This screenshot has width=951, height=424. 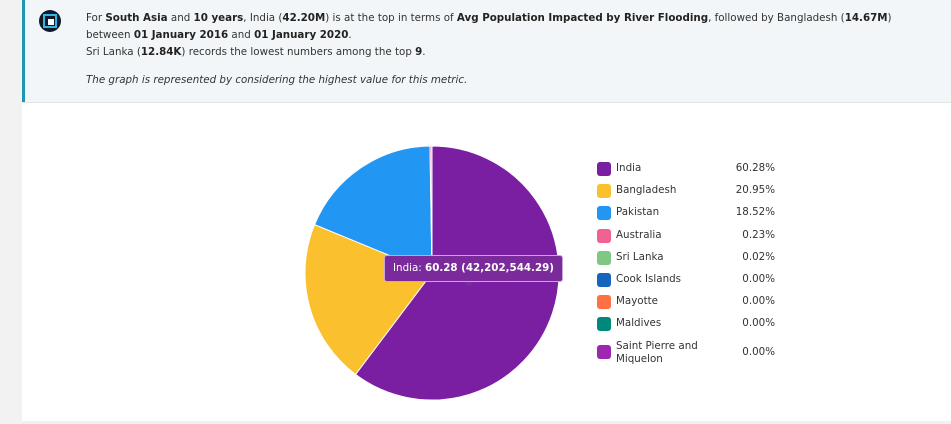 What do you see at coordinates (637, 301) in the screenshot?
I see `legend-label: Mayotte` at bounding box center [637, 301].